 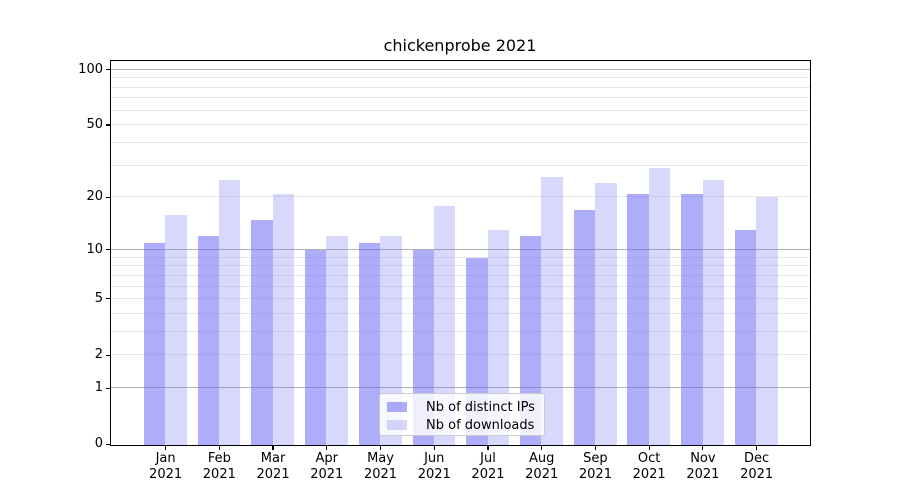 I want to click on y-tick-label: 50, so click(x=94, y=125).